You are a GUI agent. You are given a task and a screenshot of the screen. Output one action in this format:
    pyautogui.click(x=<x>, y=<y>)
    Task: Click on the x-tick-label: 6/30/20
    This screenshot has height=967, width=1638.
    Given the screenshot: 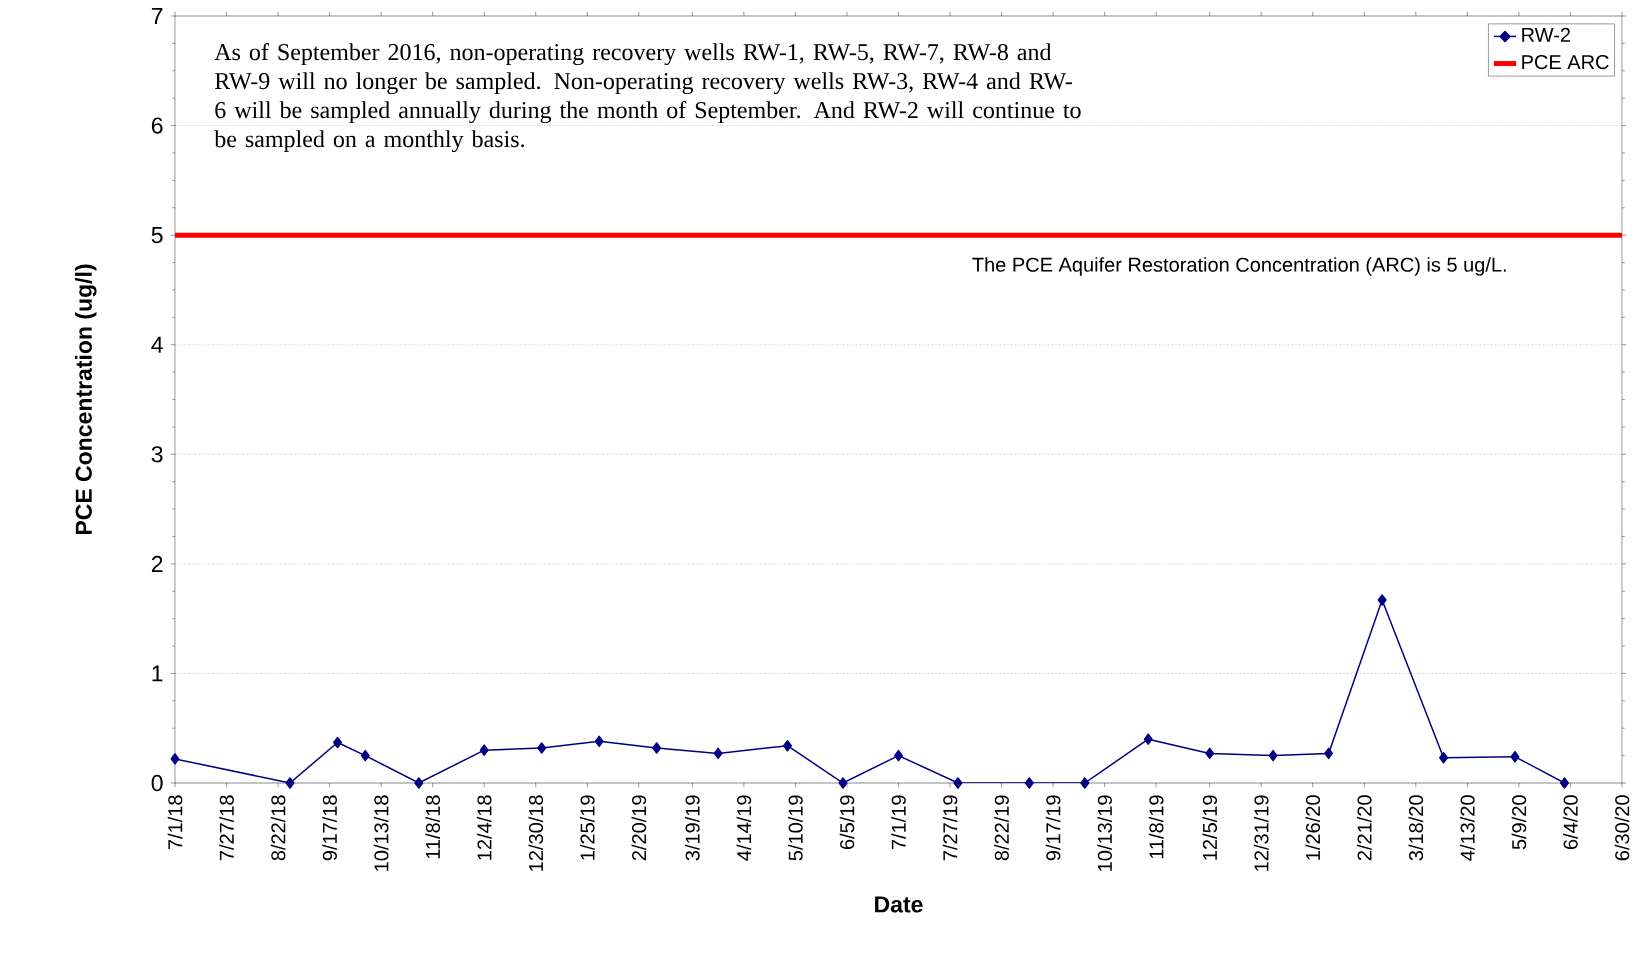 What is the action you would take?
    pyautogui.click(x=1622, y=828)
    